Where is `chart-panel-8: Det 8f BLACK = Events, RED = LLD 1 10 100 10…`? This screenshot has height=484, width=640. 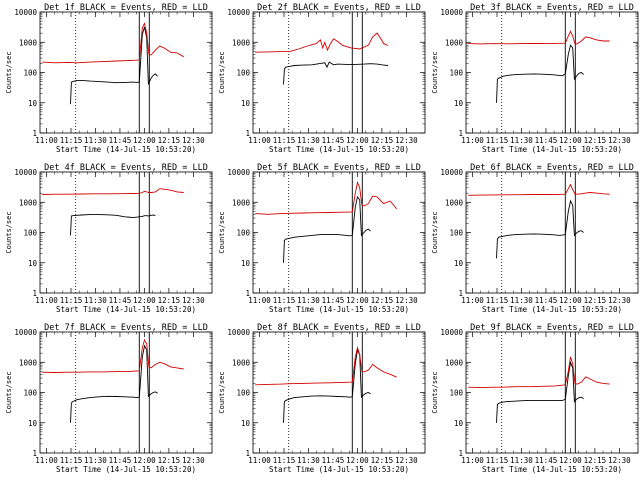 chart-panel-8: Det 8f BLACK = Events, RED = LLD 1 10 100 10… is located at coordinates (322, 398).